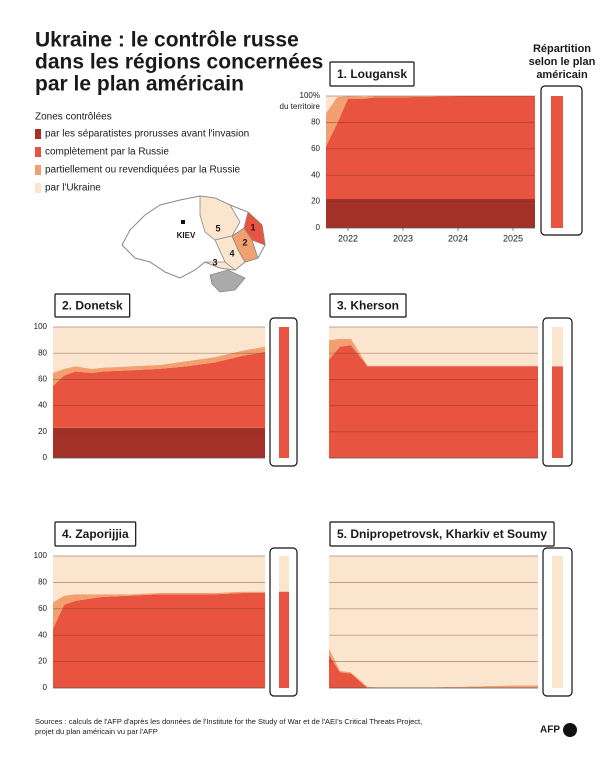  What do you see at coordinates (300, 106) in the screenshot?
I see `y-axis-label: du territoire` at bounding box center [300, 106].